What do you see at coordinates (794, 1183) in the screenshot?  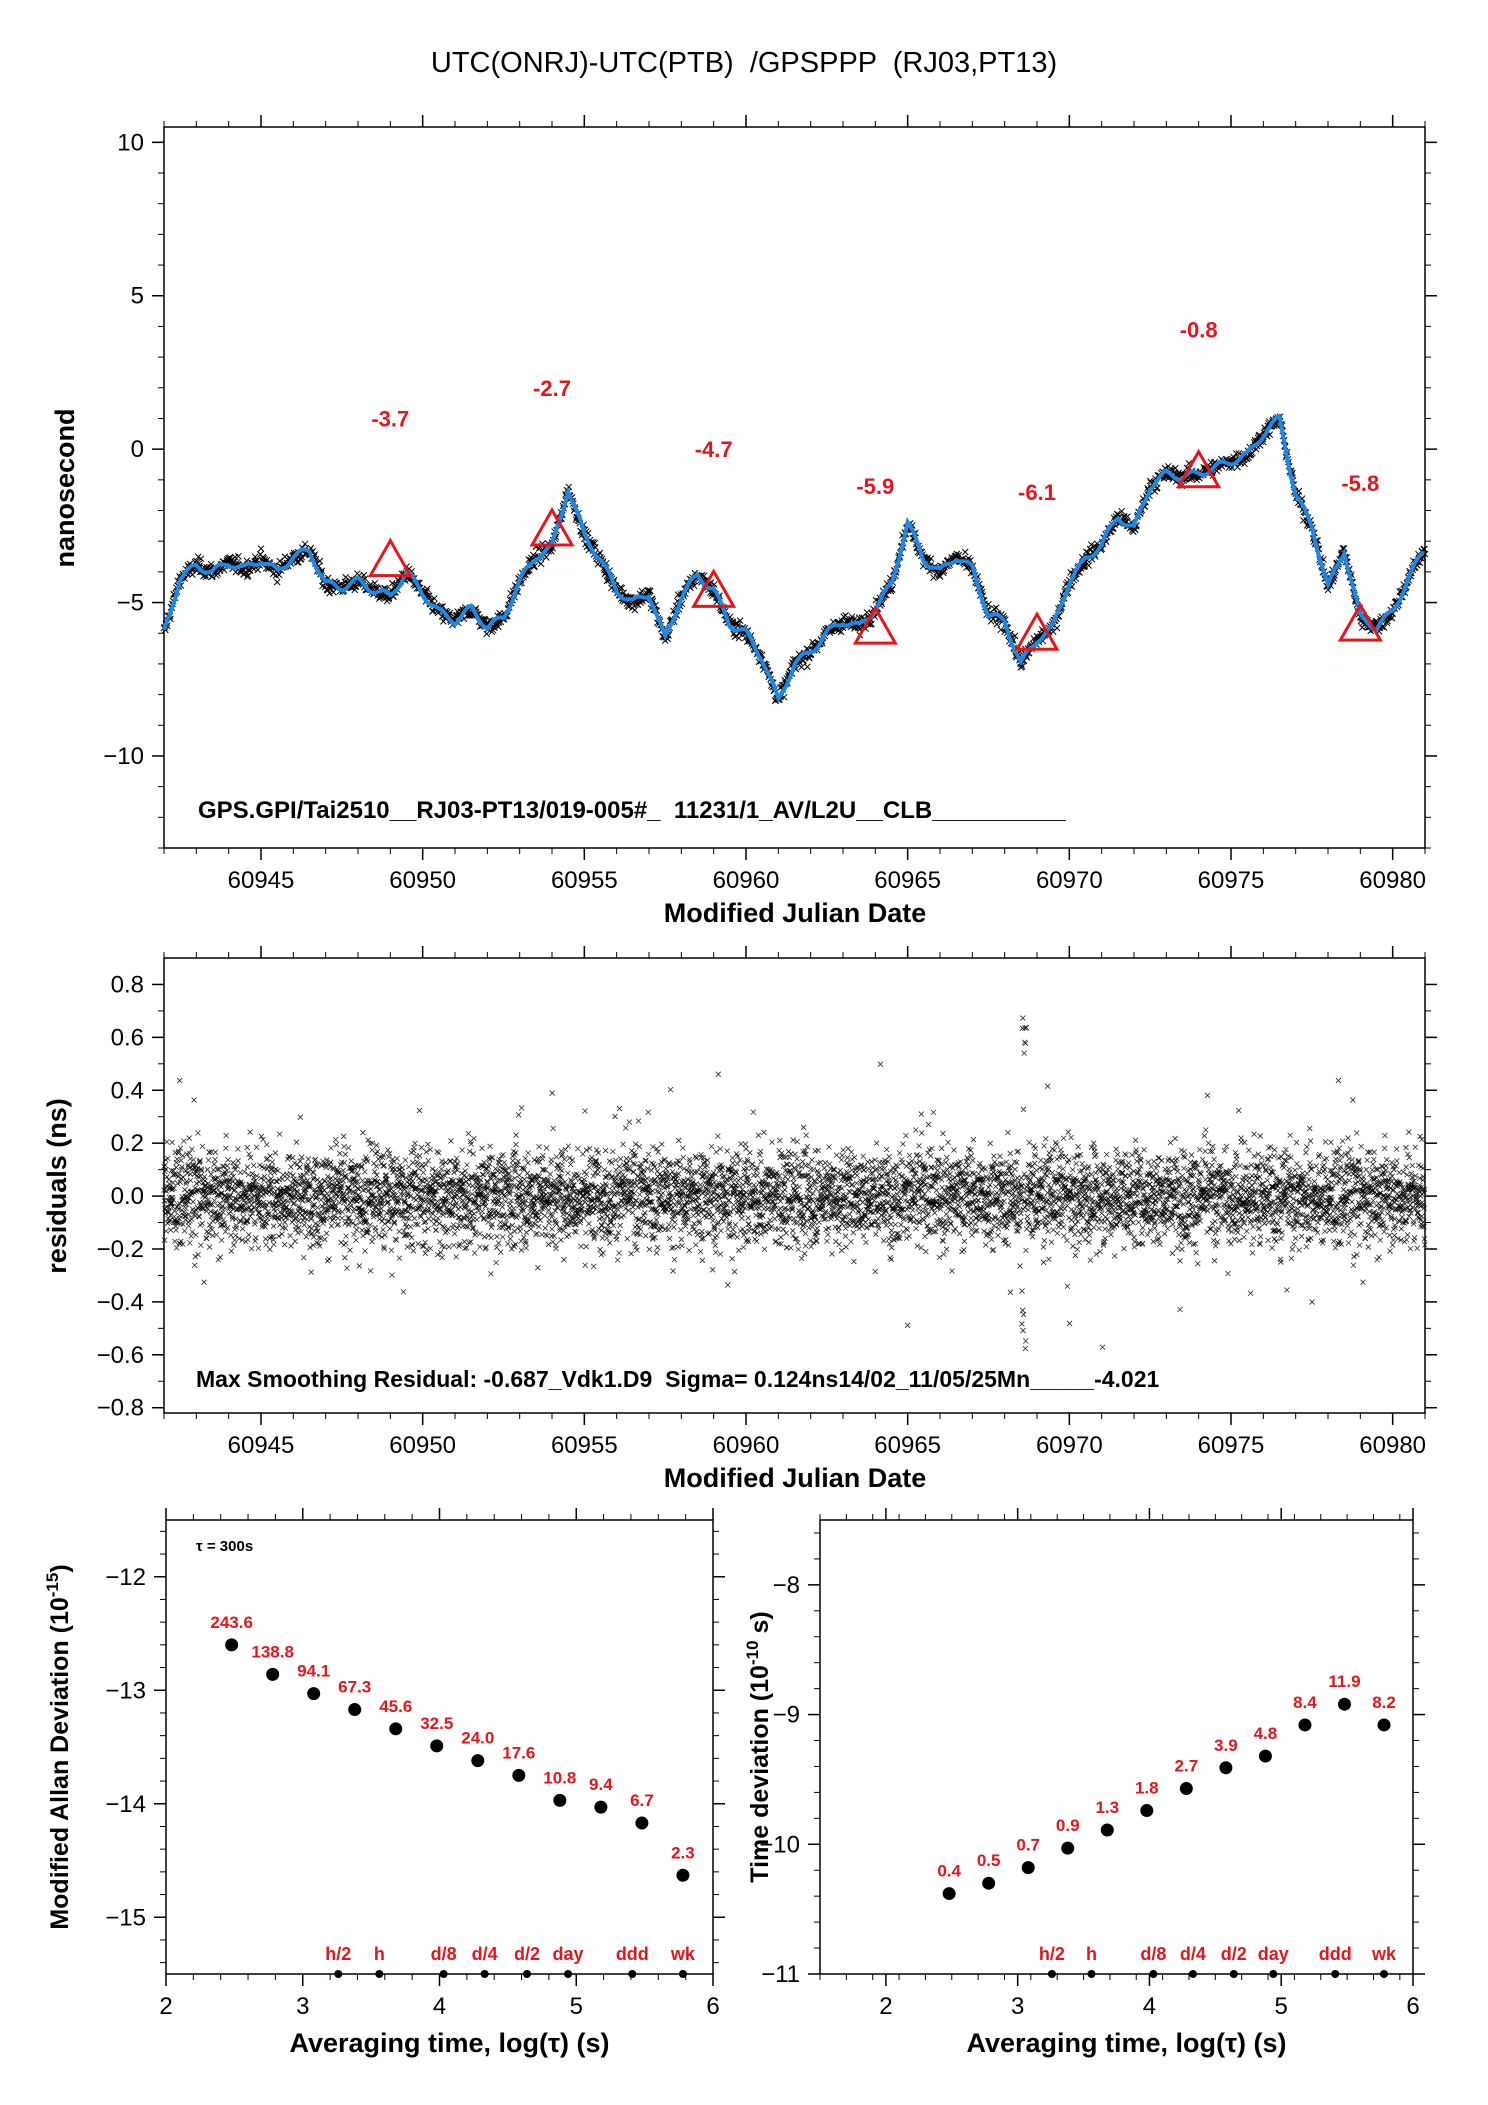 I see `p2-residual-points` at bounding box center [794, 1183].